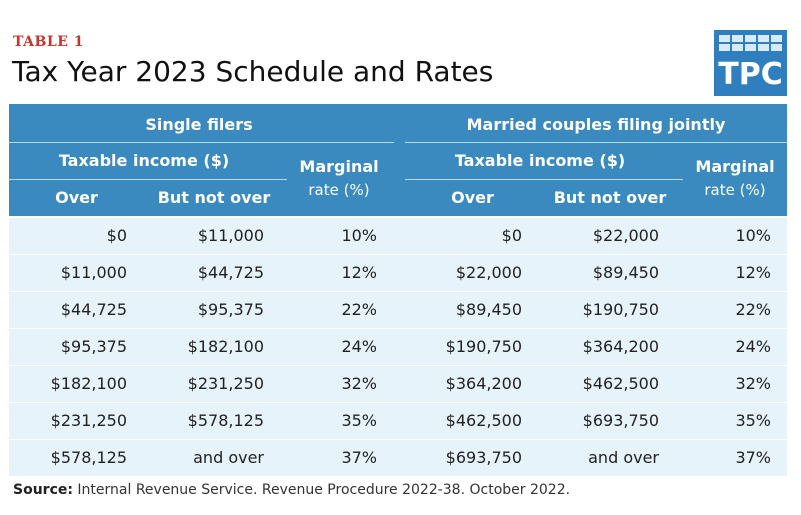 This screenshot has height=515, width=801. Describe the element at coordinates (483, 346) in the screenshot. I see `cell-married-over: $190,750` at that location.